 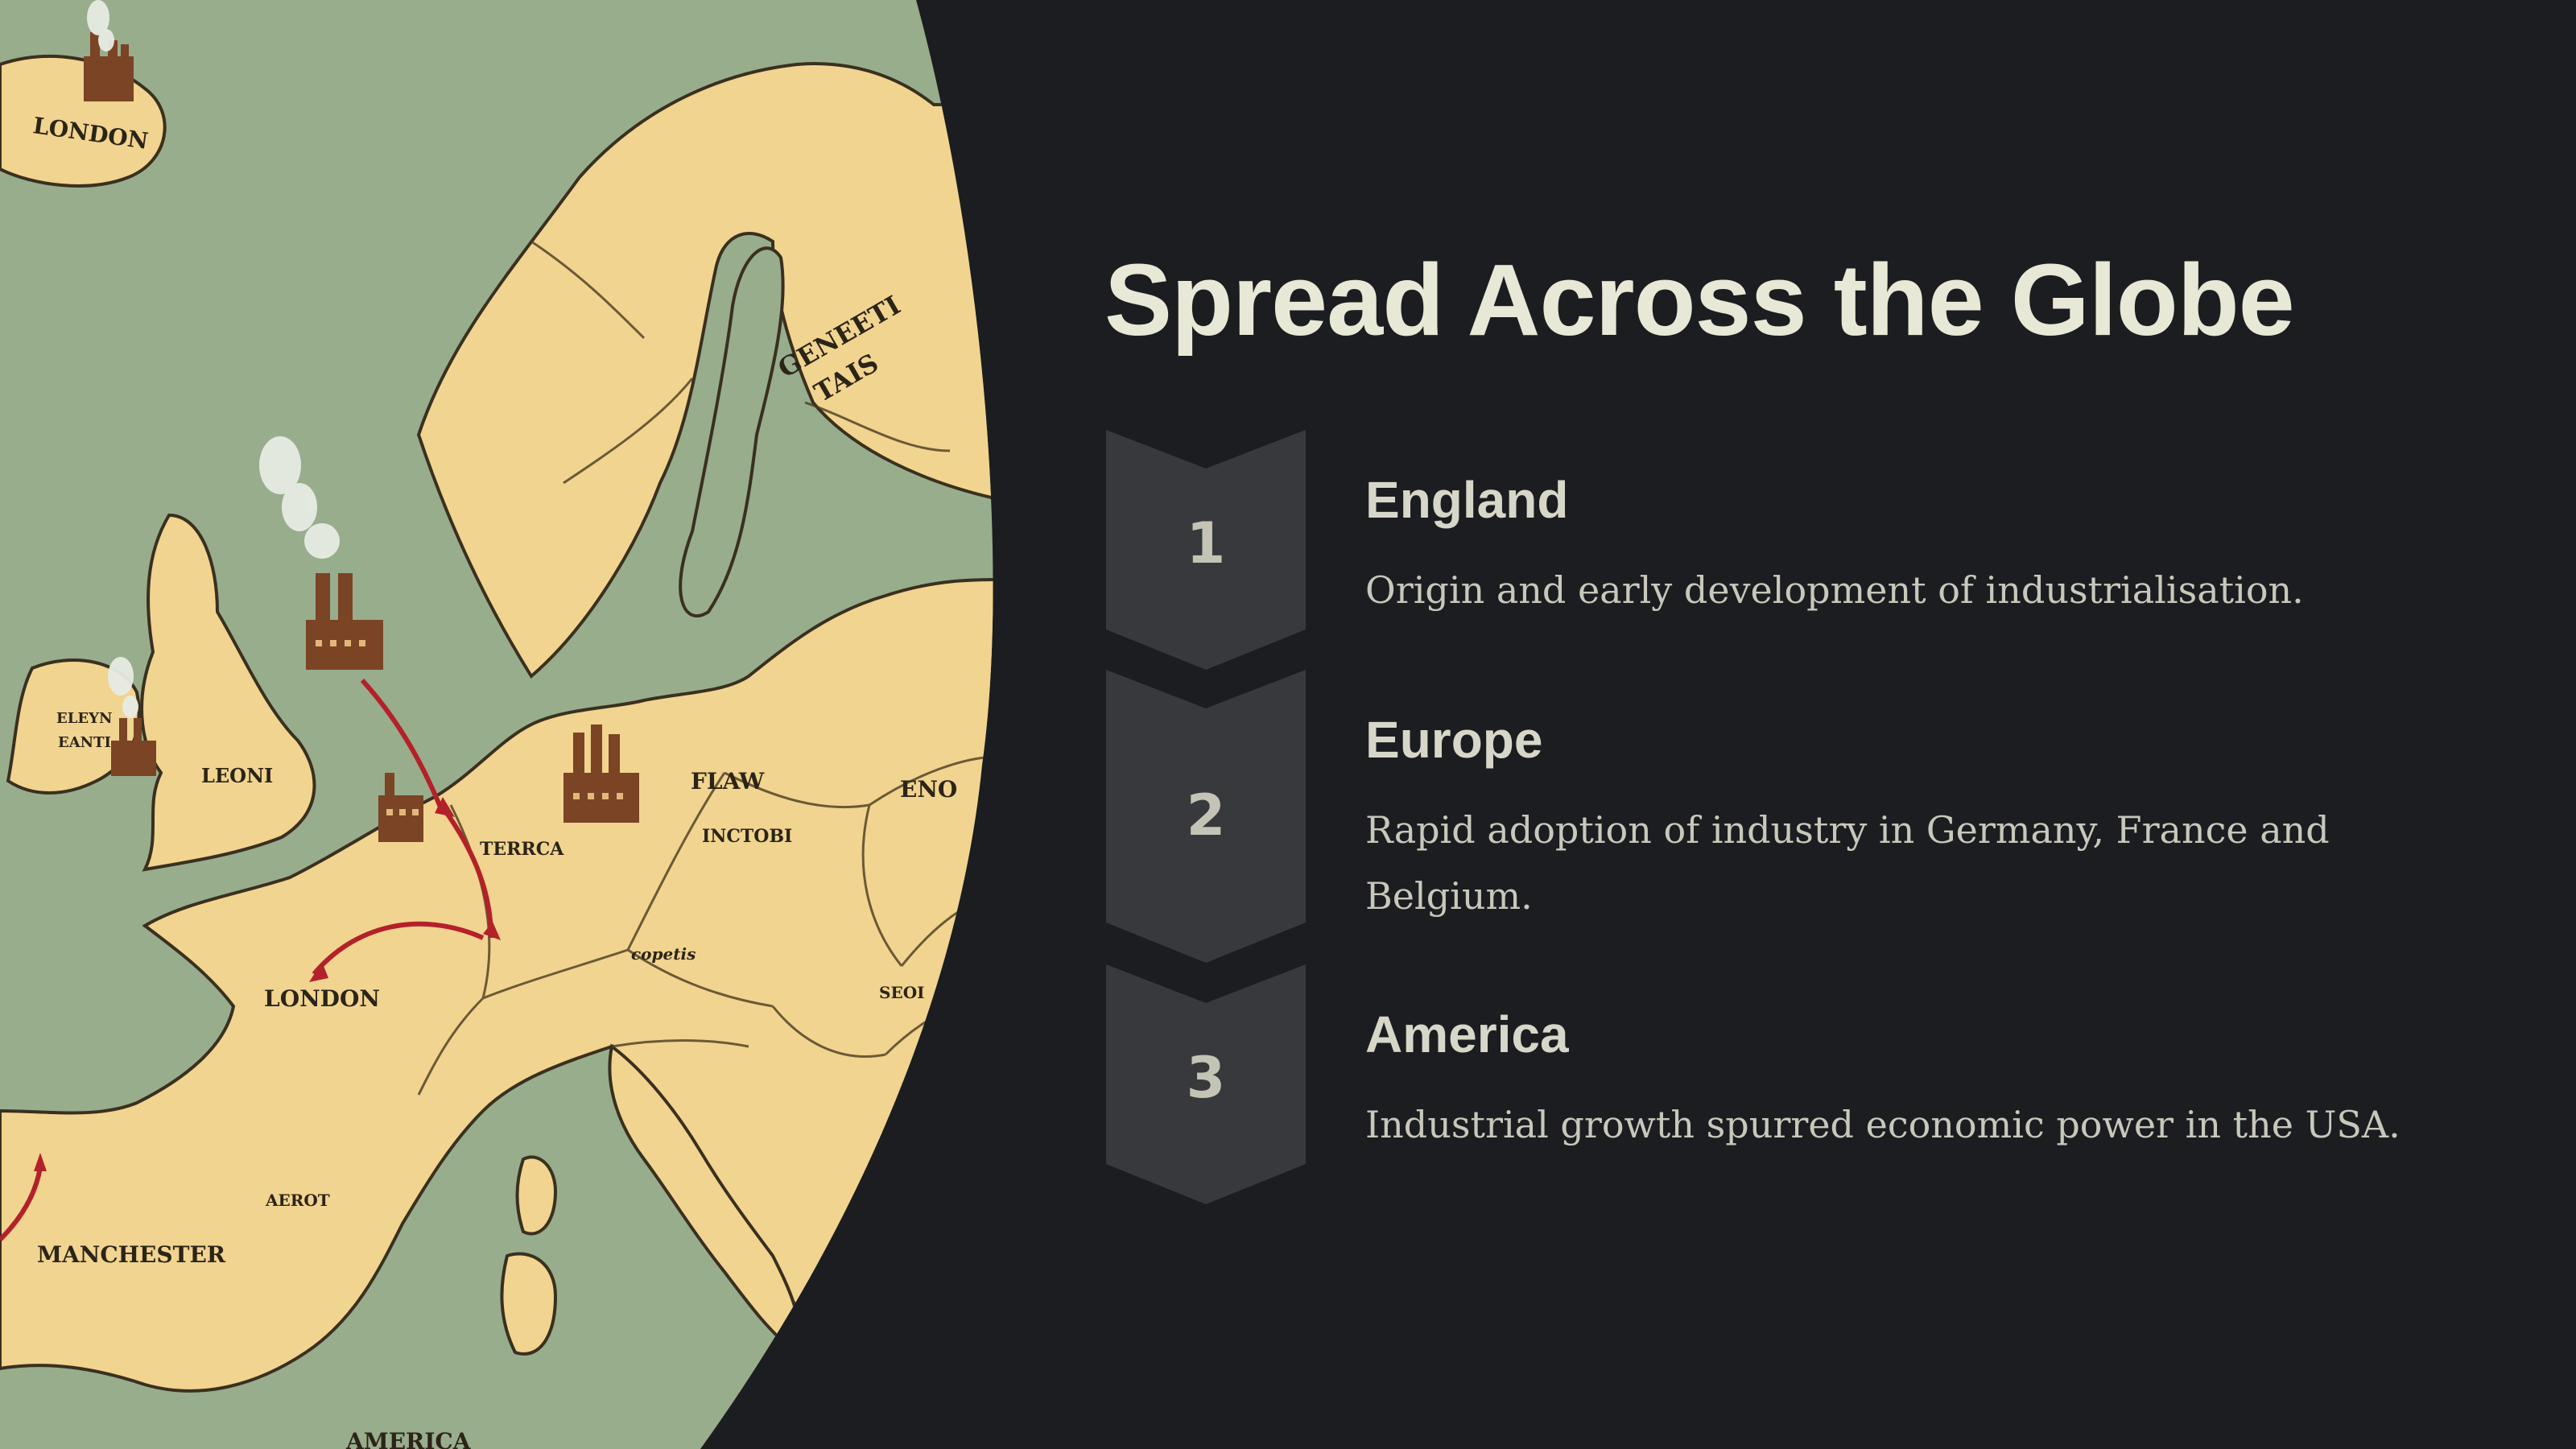 What do you see at coordinates (131, 1254) in the screenshot?
I see `svg-text: MANCHESTER` at bounding box center [131, 1254].